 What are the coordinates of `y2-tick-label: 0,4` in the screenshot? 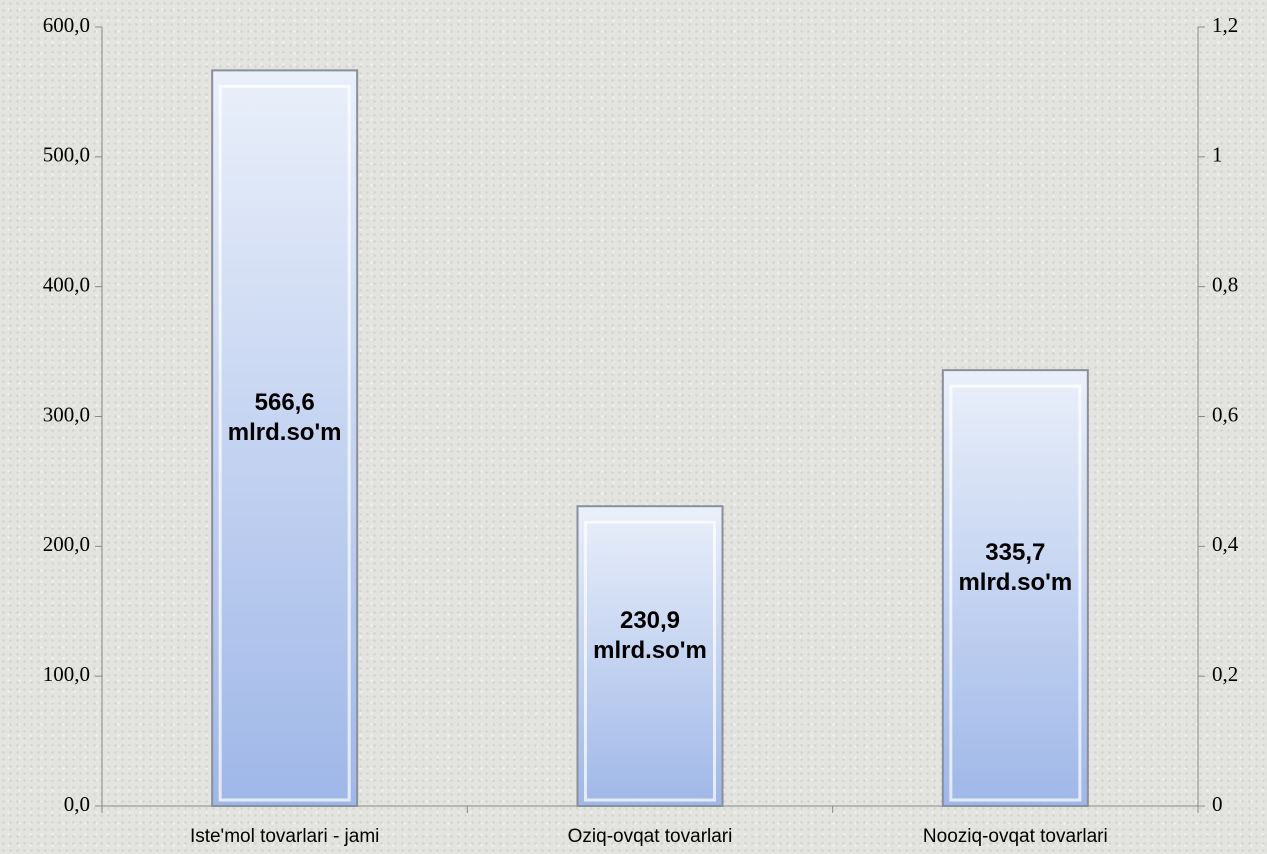 It's located at (1225, 544).